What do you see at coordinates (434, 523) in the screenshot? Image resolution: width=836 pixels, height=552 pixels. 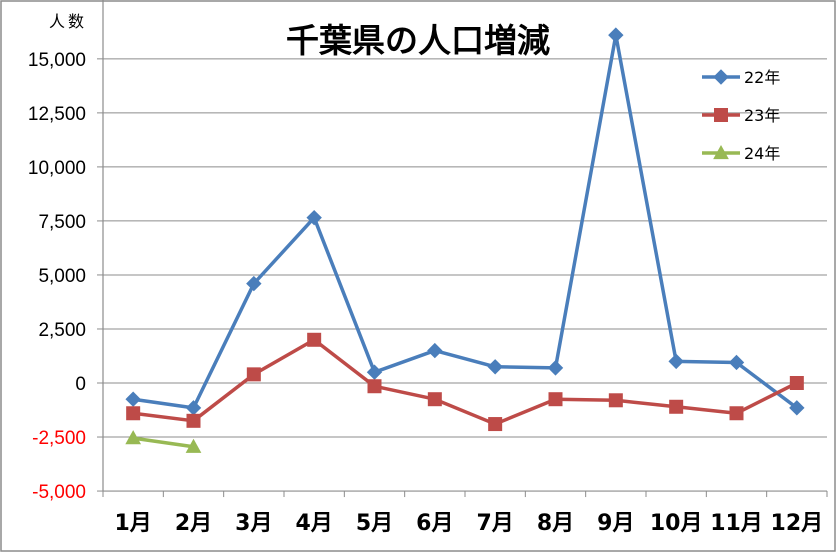 I see `x-tick-label: 6月` at bounding box center [434, 523].